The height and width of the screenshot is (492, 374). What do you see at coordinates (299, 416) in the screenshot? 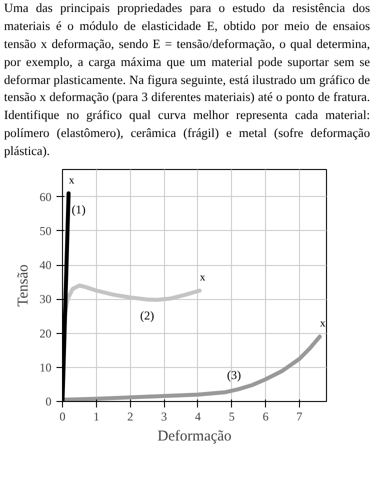
I see `x-tick-label: 7` at bounding box center [299, 416].